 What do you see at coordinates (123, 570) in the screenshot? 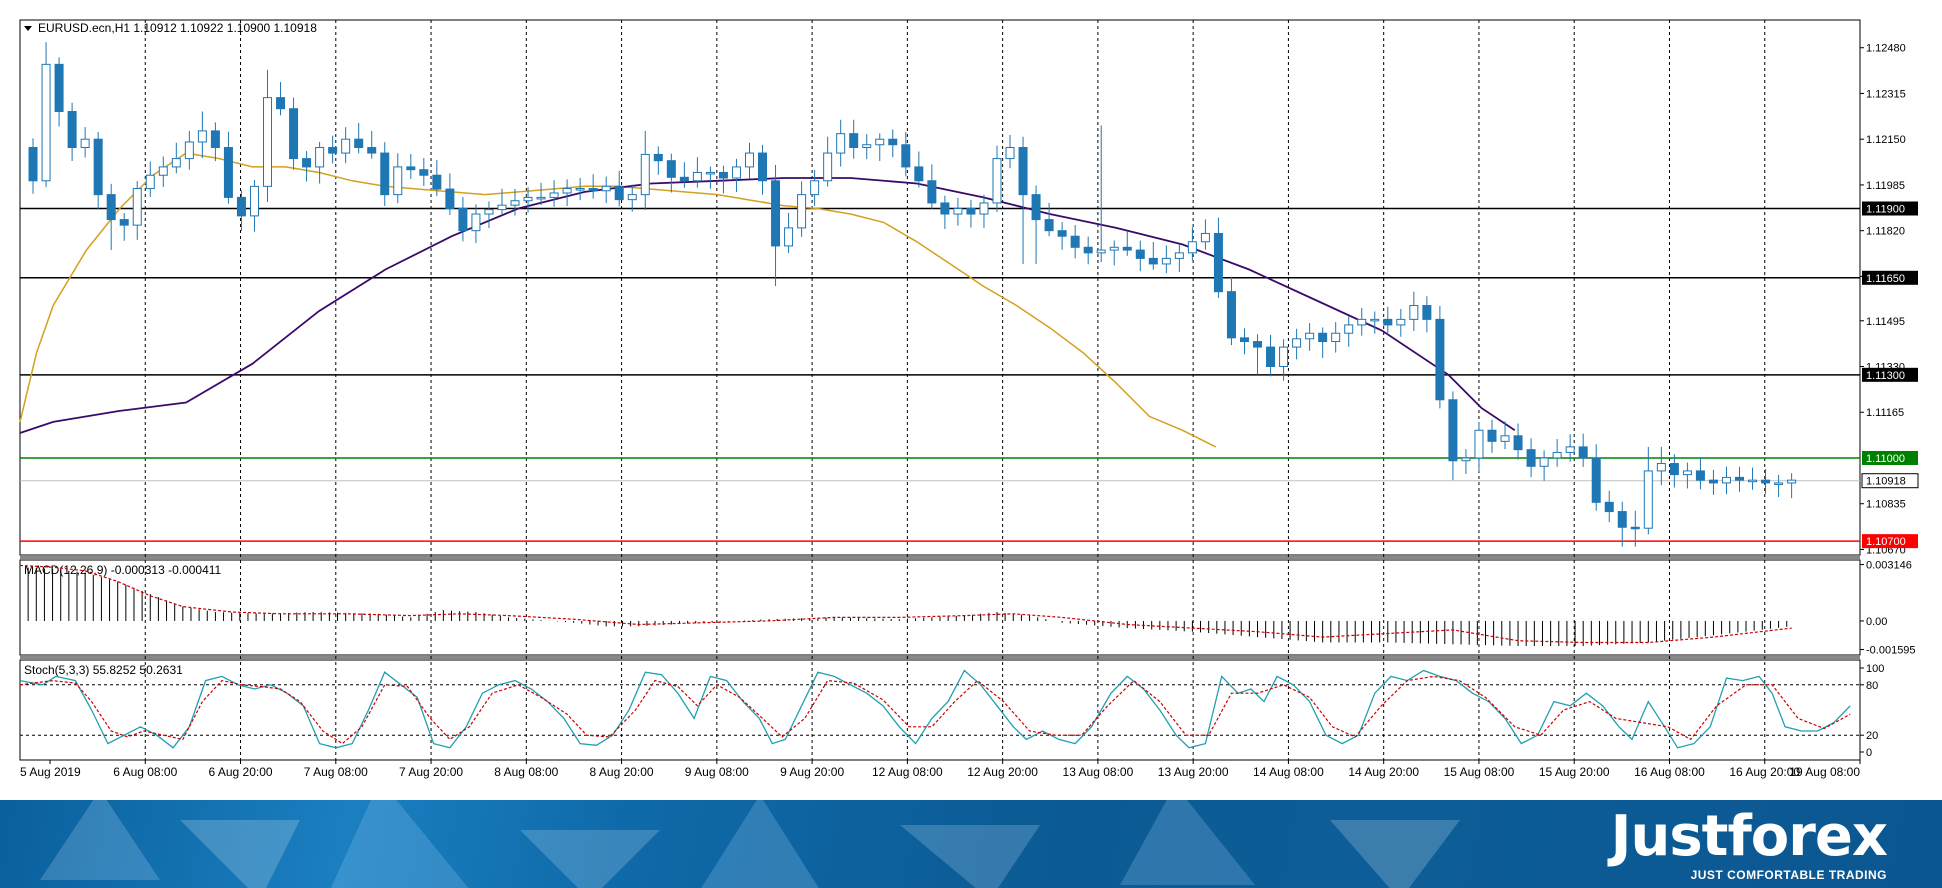
I see `macd-label: MACD(12,26,9) -0.000313 -0.000411` at bounding box center [123, 570].